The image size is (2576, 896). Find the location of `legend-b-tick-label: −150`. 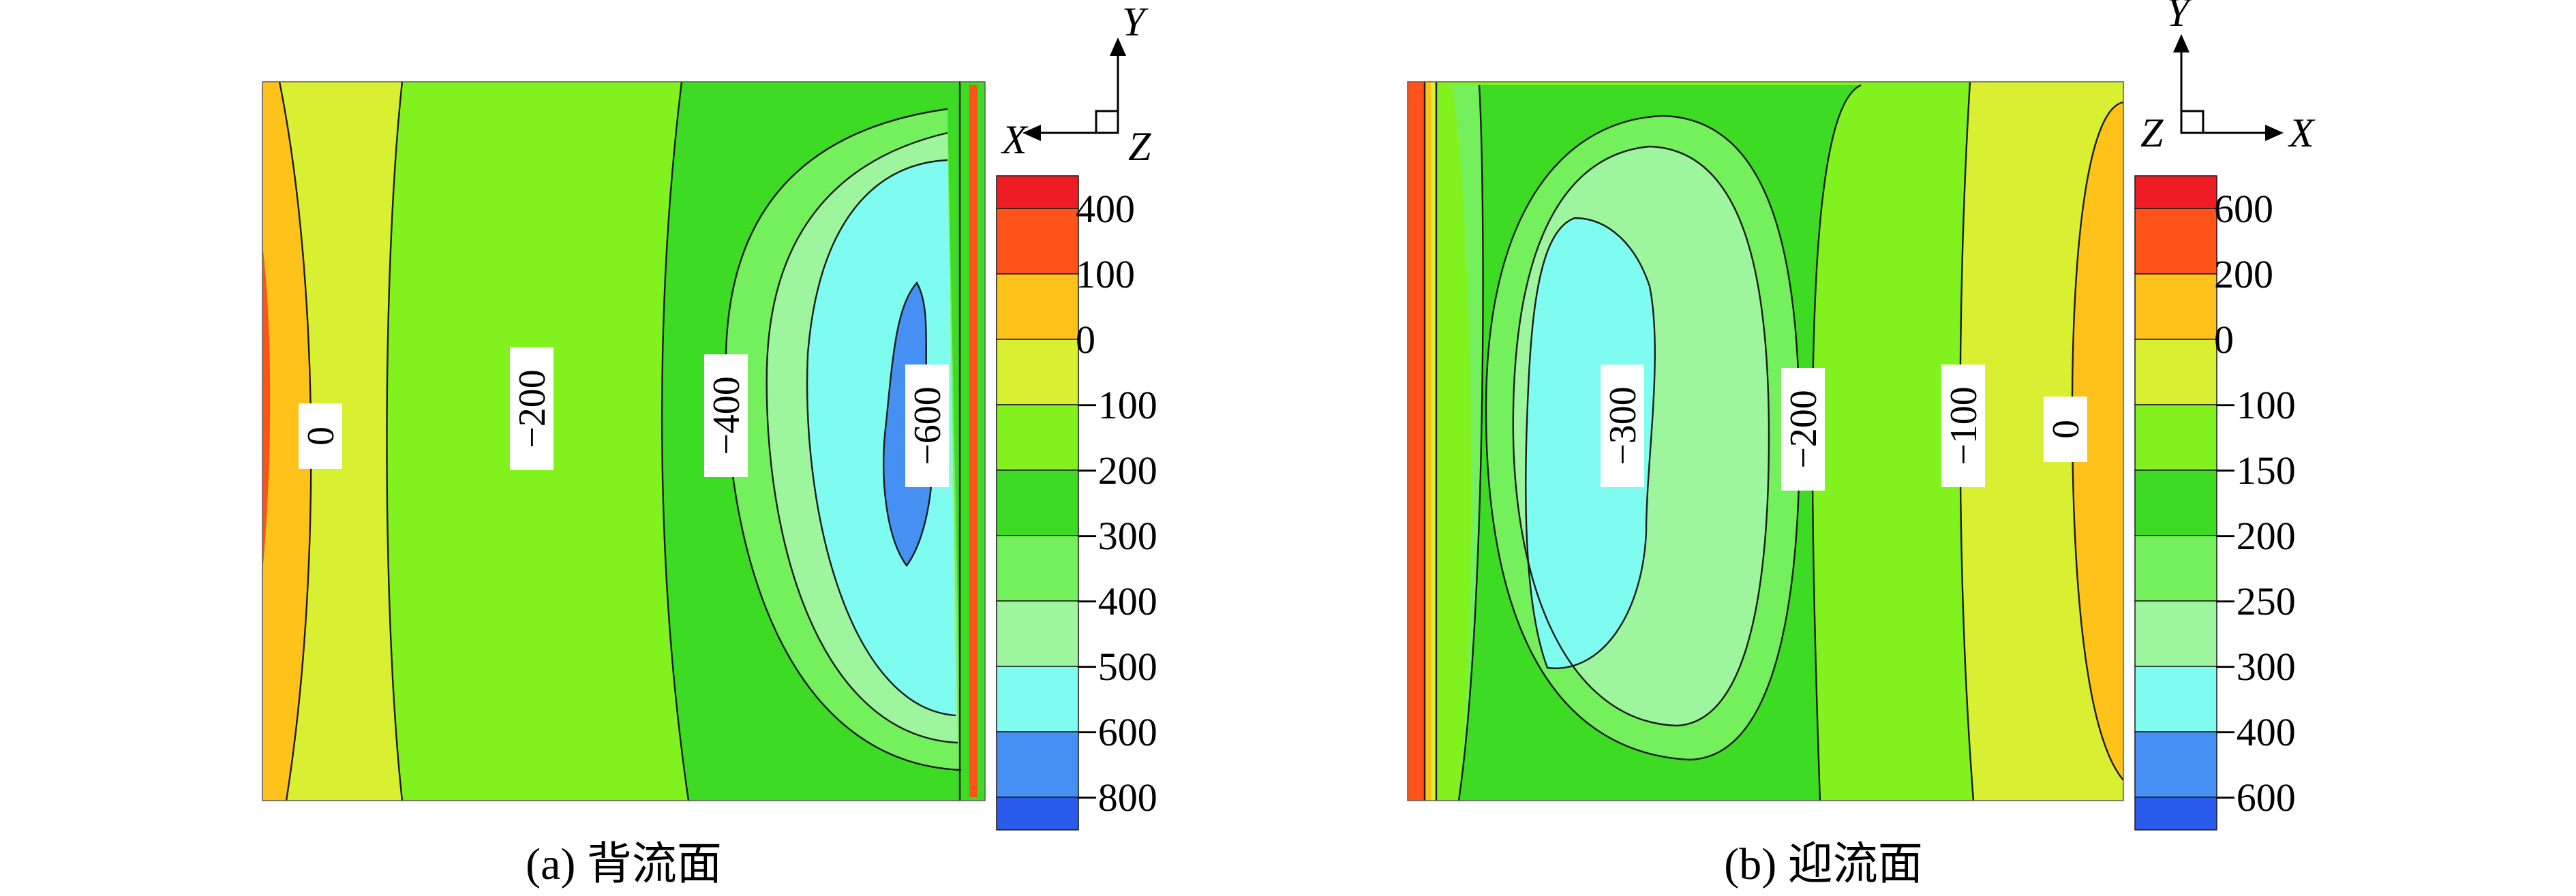

legend-b-tick-label: −150 is located at coordinates (2255, 470).